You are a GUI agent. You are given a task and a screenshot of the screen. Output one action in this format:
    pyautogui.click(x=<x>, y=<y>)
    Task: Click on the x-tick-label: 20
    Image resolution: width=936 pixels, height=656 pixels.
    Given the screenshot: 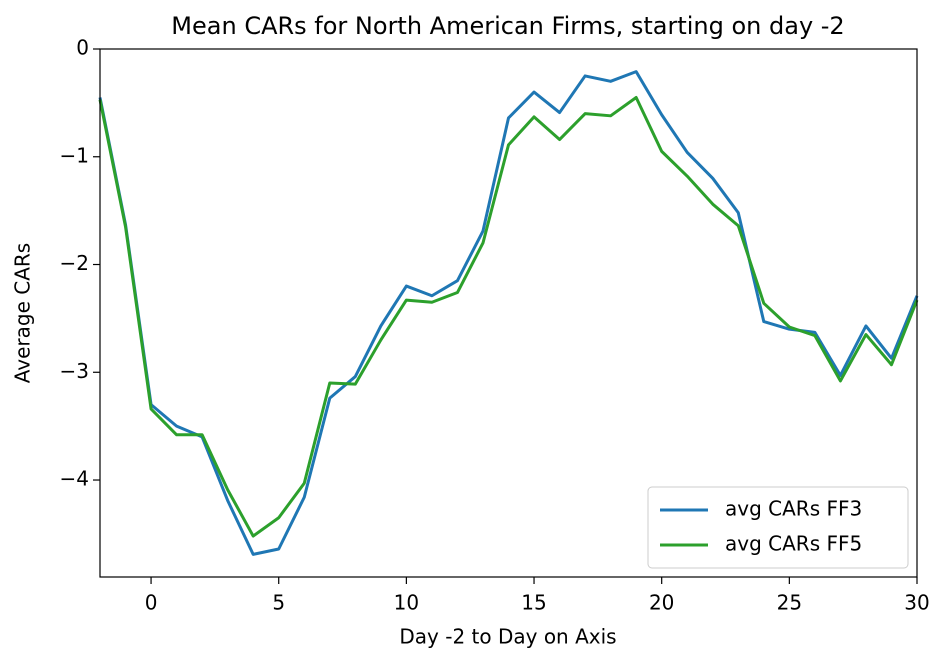 What is the action you would take?
    pyautogui.click(x=661, y=603)
    